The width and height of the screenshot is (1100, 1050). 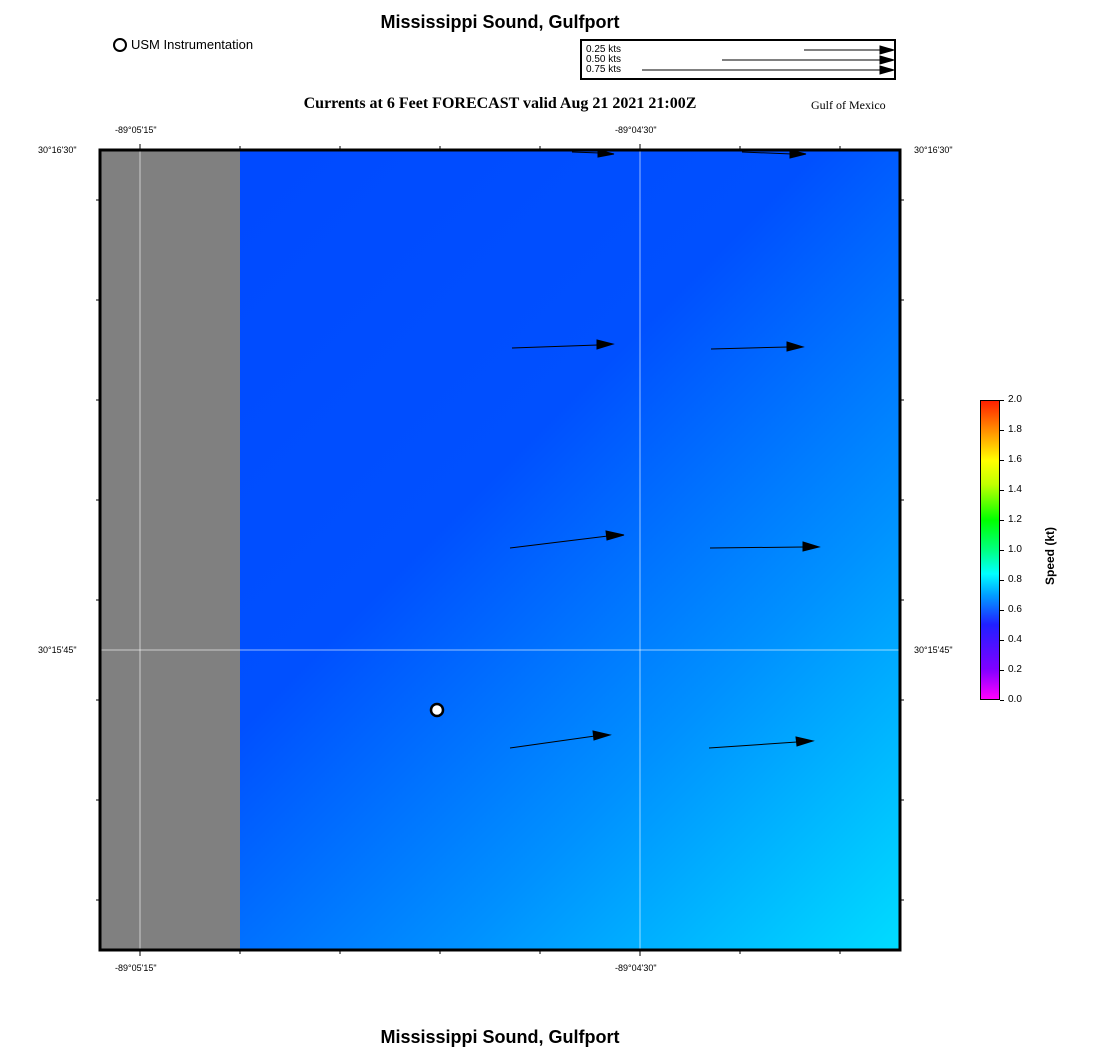 I want to click on map-title: Mississippi Sound, Gulfport, so click(x=500, y=22).